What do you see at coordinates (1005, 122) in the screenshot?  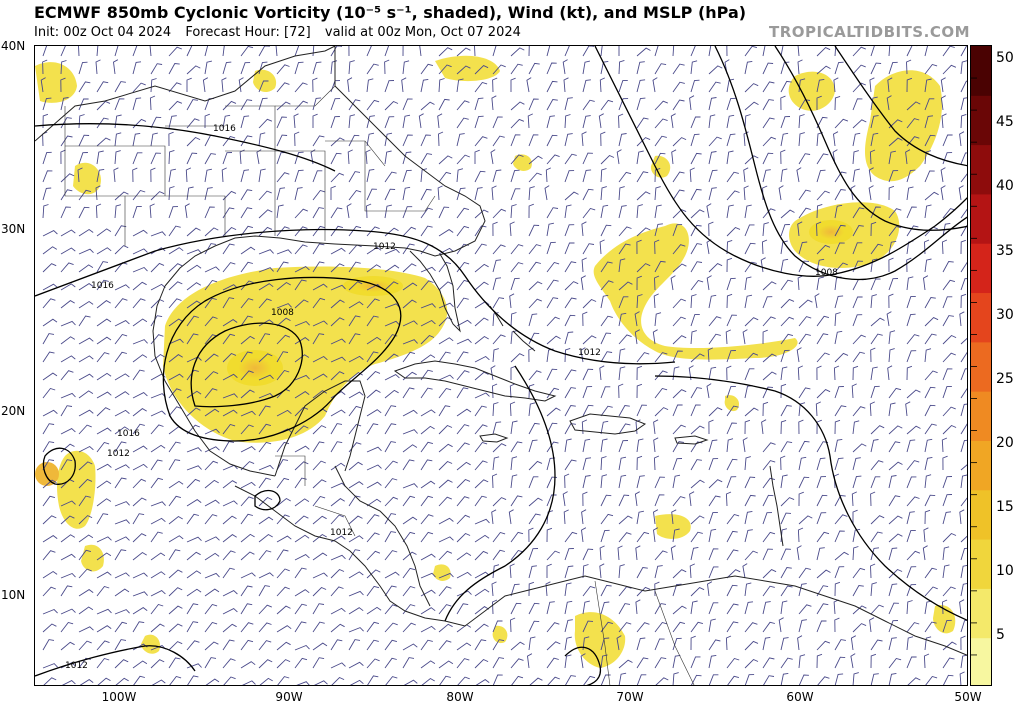 I see `colorbar-label-45: 45` at bounding box center [1005, 122].